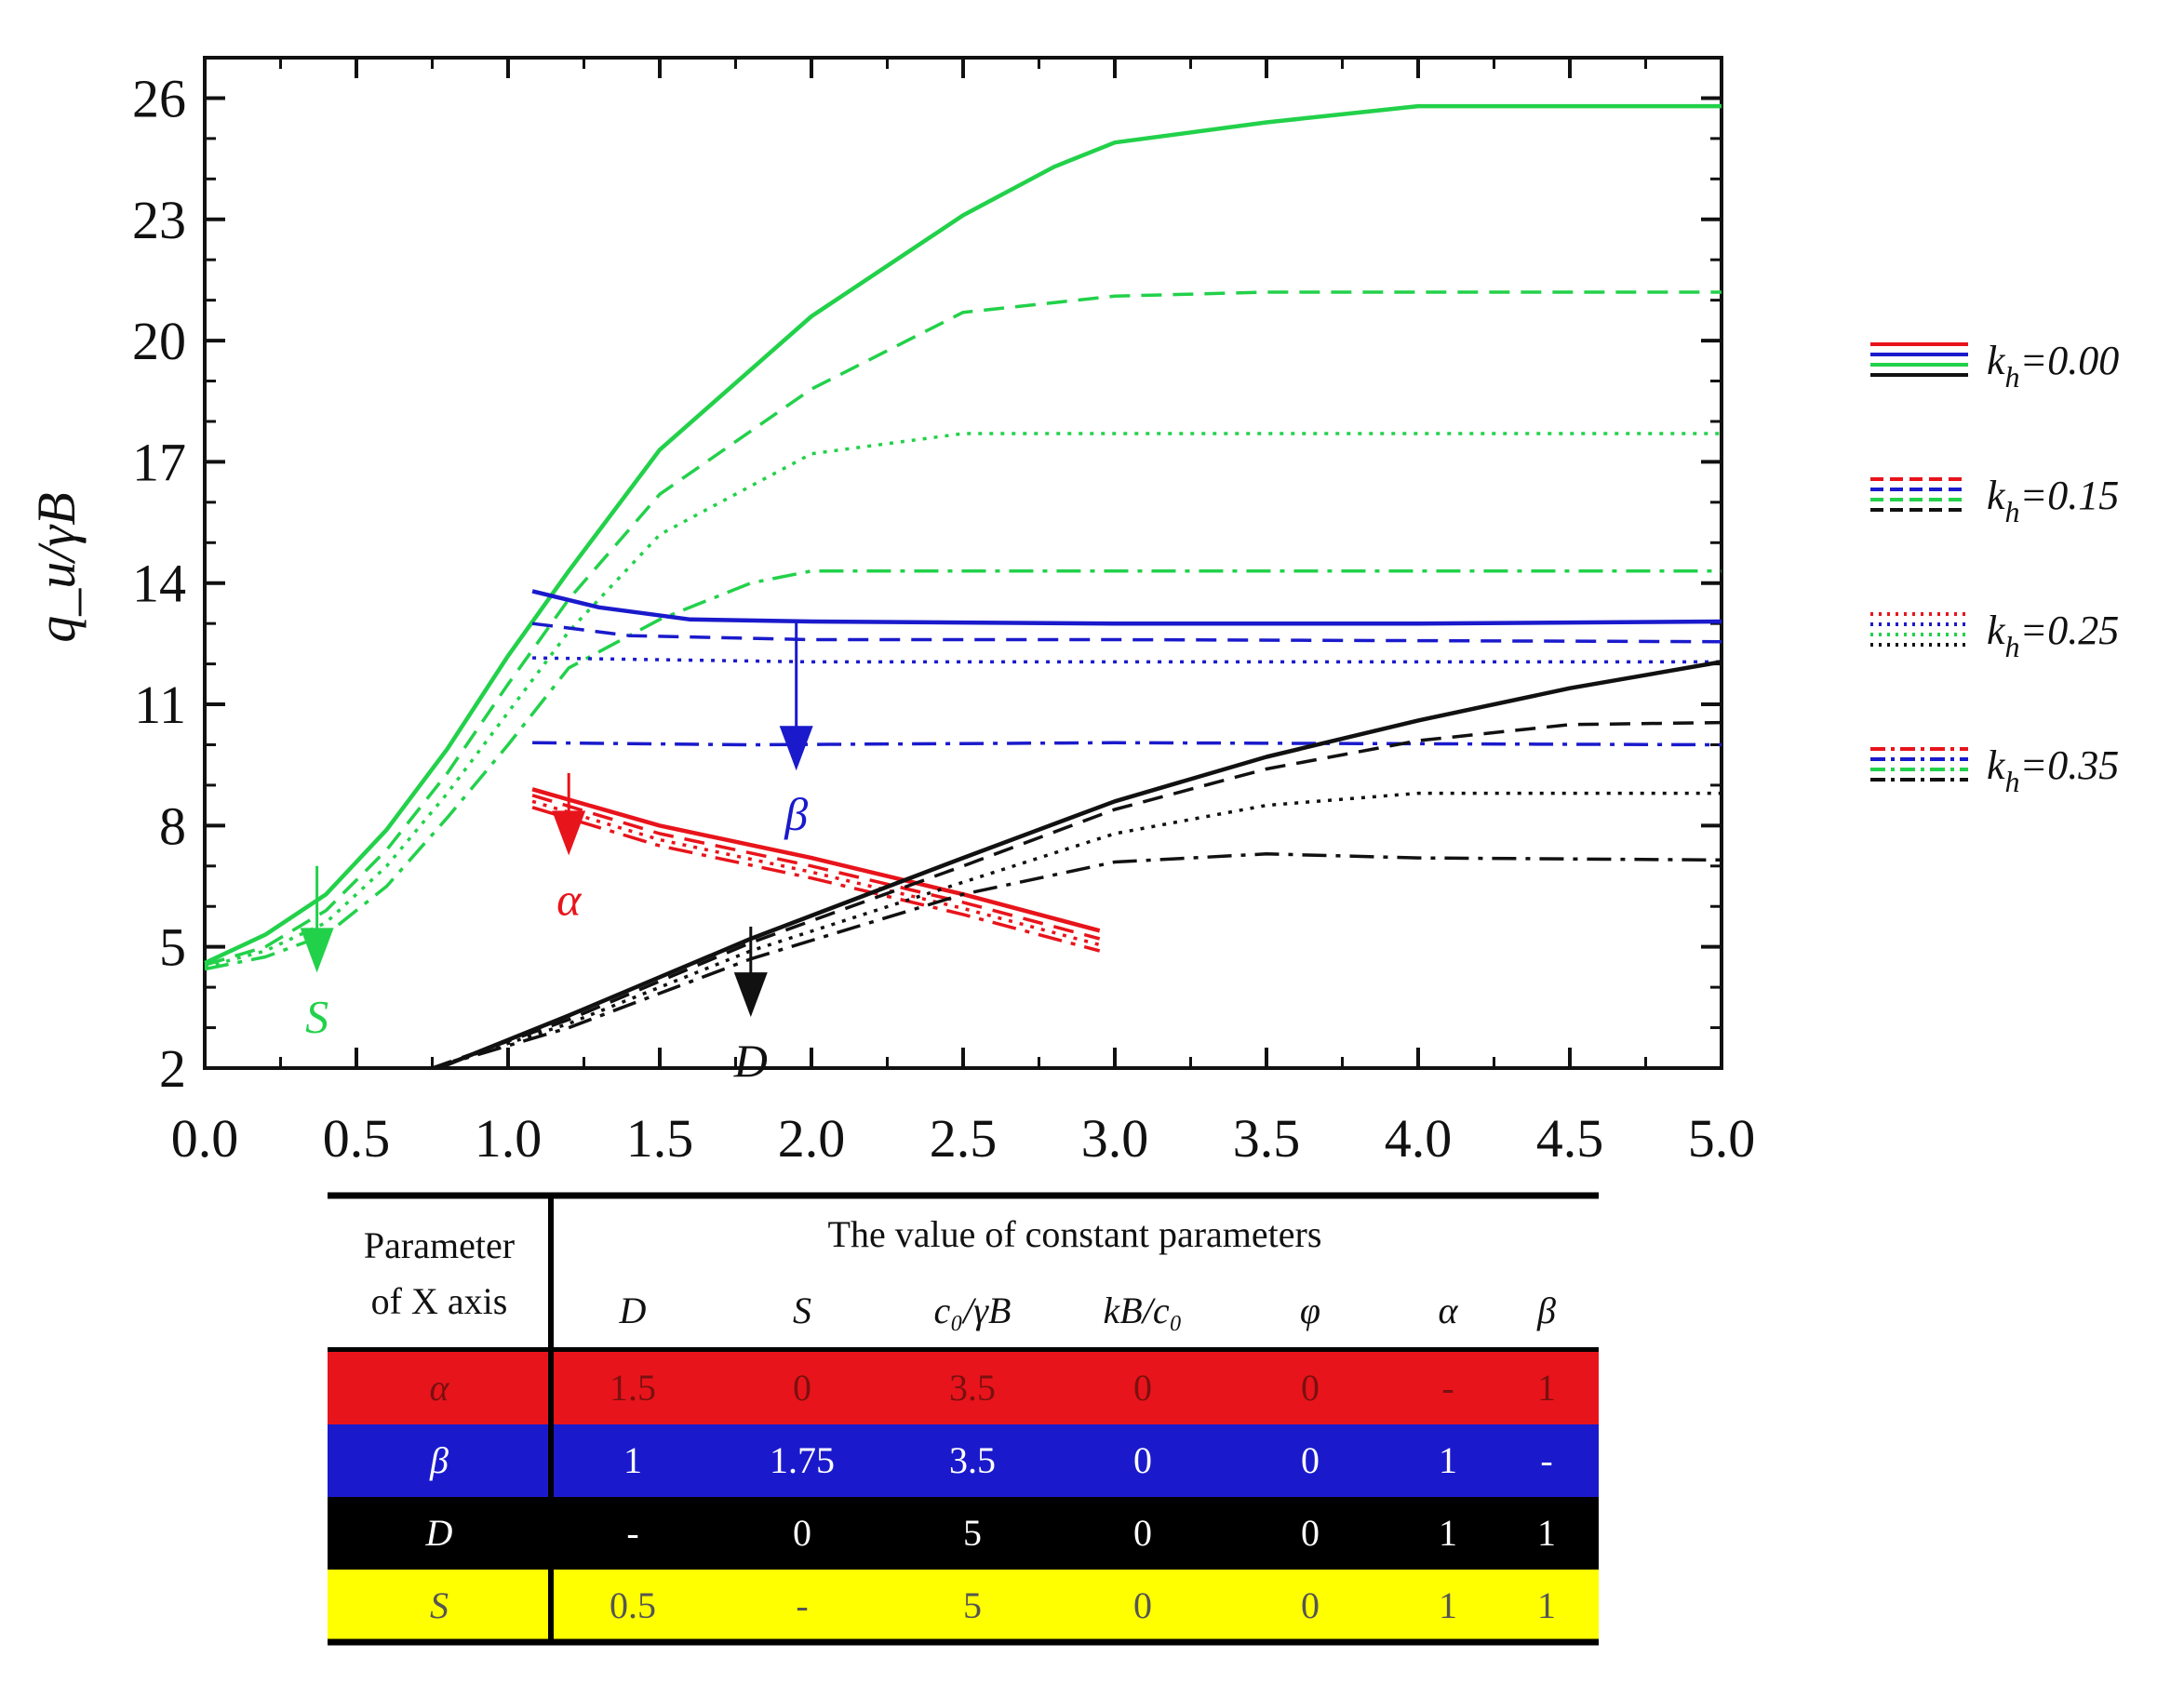  What do you see at coordinates (796, 748) in the screenshot?
I see `arrow-head-β` at bounding box center [796, 748].